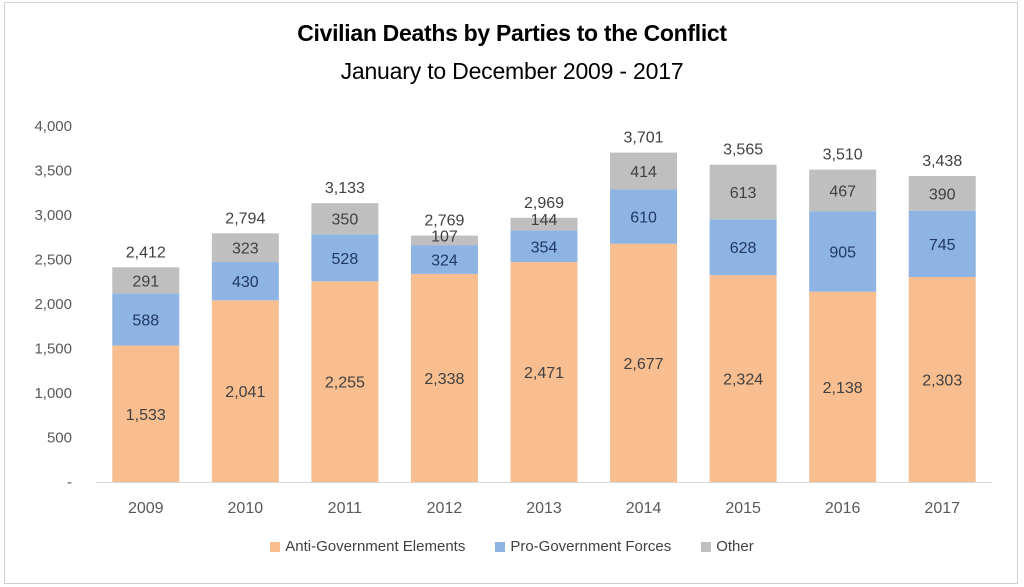 The height and width of the screenshot is (587, 1024). I want to click on y-tick-label: 3,500, so click(53, 171).